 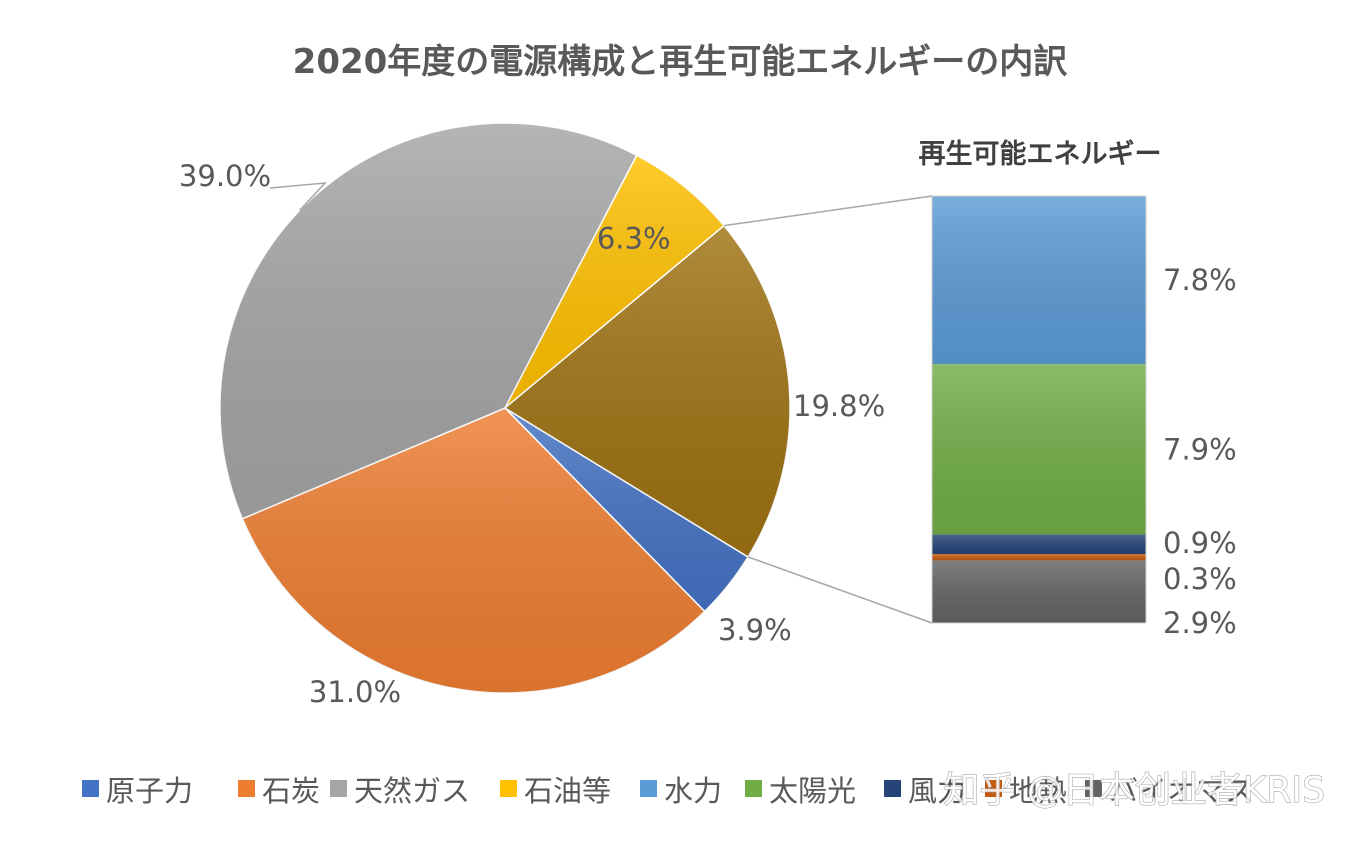 What do you see at coordinates (828, 211) in the screenshot?
I see `connector-top` at bounding box center [828, 211].